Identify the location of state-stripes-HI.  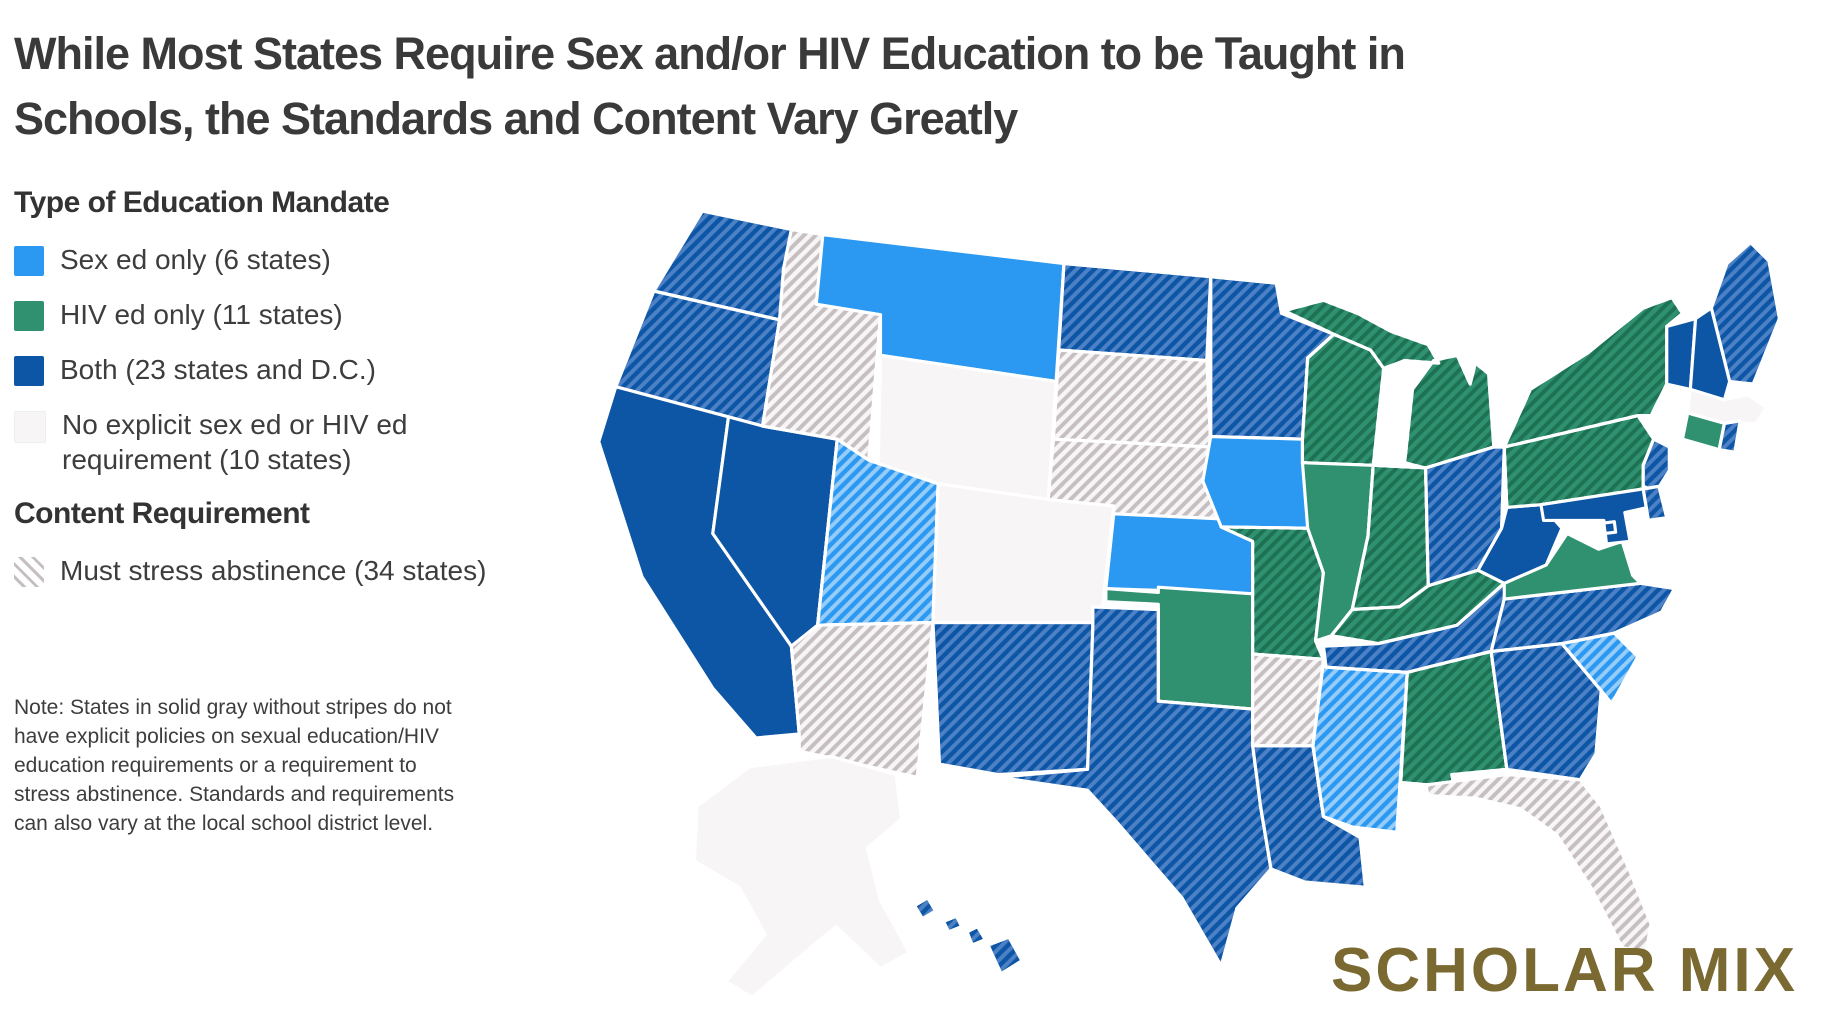
(968, 935).